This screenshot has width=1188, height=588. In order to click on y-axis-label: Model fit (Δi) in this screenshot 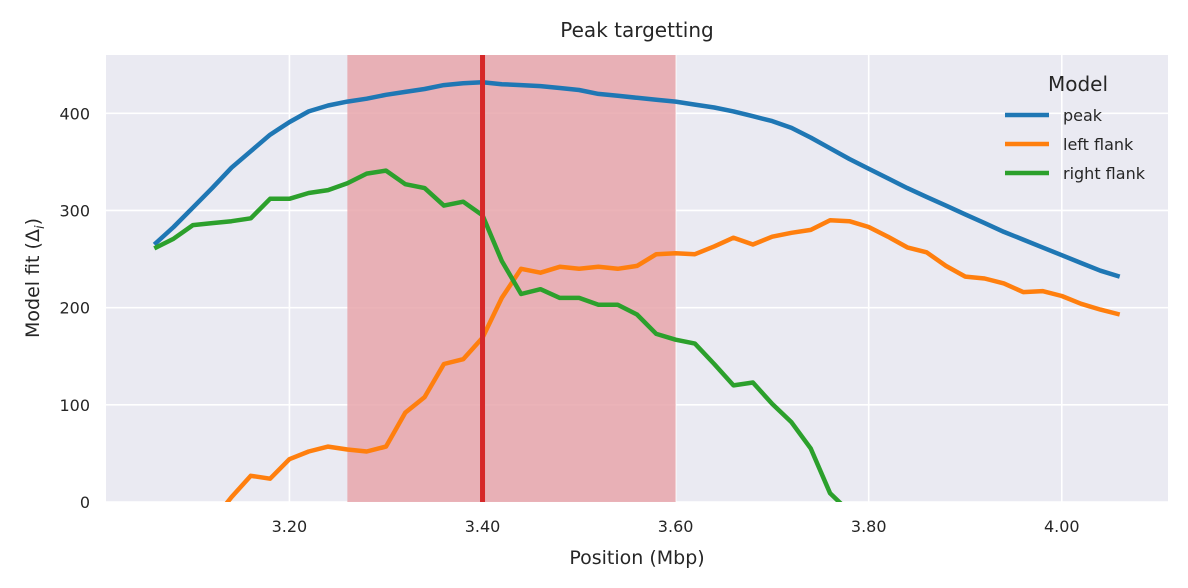, I will do `click(35, 278)`.